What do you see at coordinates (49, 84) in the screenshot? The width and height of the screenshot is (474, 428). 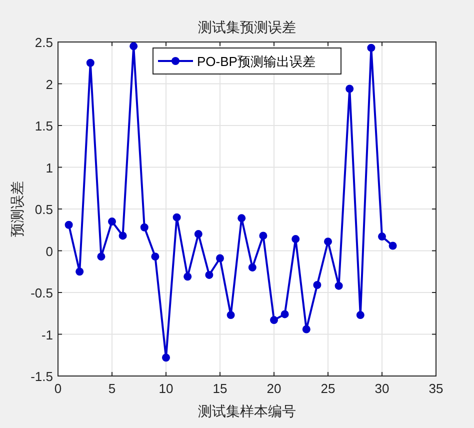 I see `y-tick-label: 2` at bounding box center [49, 84].